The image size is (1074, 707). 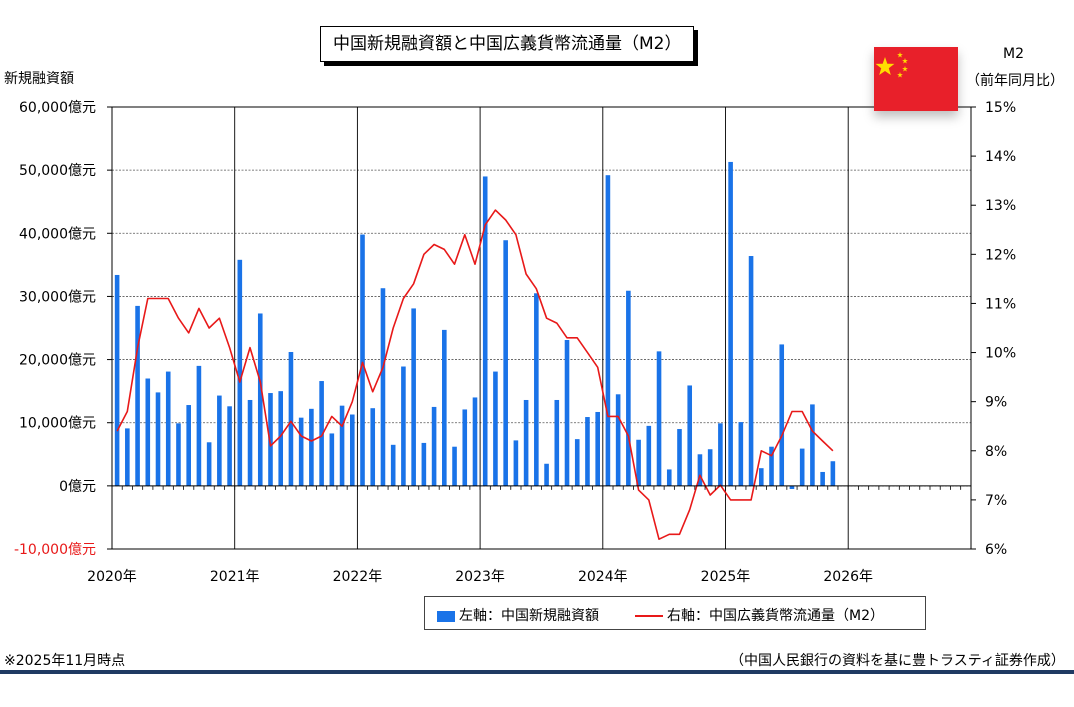 I want to click on left-tick-label: -10,000億元, so click(x=55, y=550).